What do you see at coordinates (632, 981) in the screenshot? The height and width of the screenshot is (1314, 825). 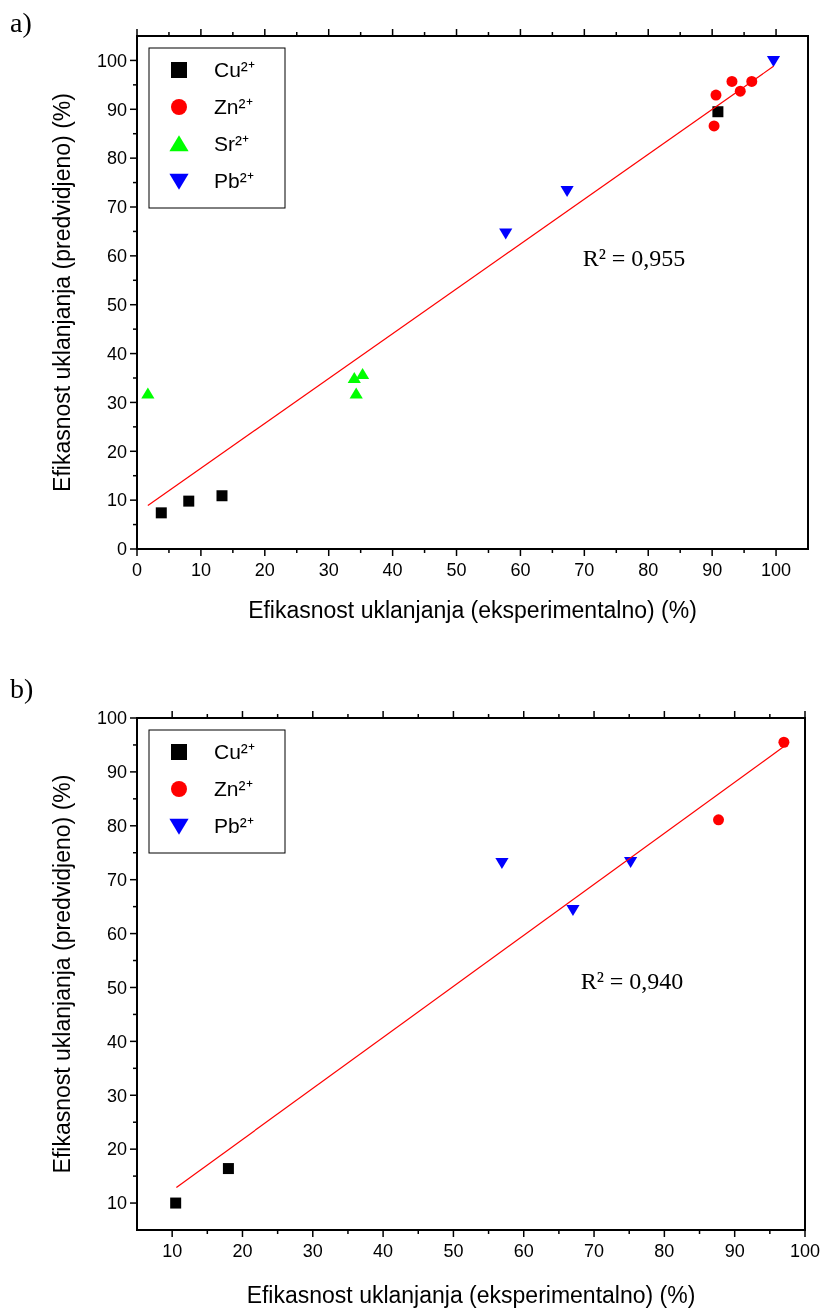 I see `annotation: R² = 0,940` at bounding box center [632, 981].